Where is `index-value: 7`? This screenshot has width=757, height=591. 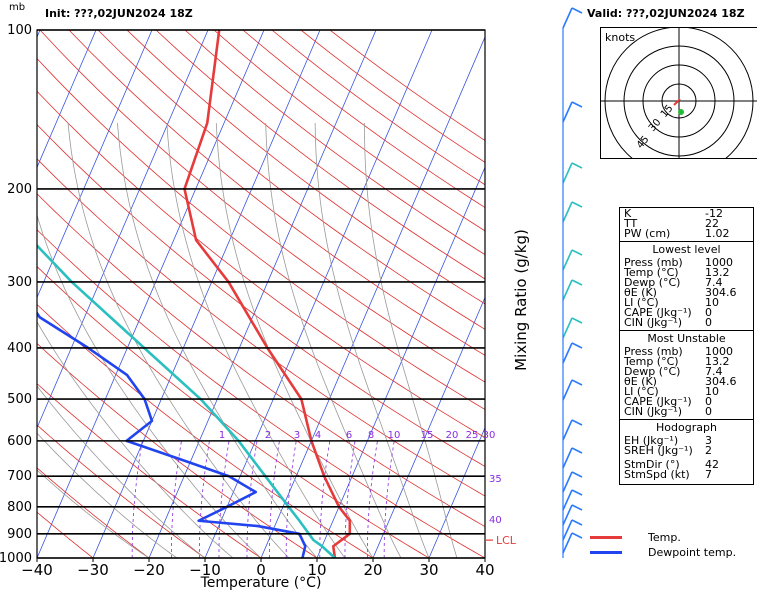
index-value: 7 is located at coordinates (708, 474).